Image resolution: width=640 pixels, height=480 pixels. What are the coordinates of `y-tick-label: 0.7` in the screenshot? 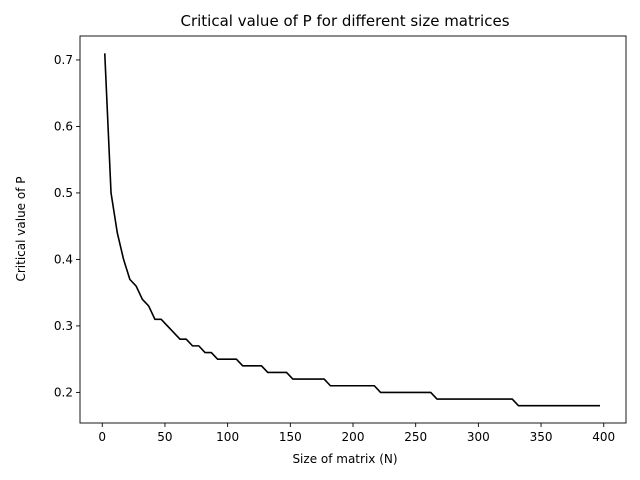 It's located at (63, 60).